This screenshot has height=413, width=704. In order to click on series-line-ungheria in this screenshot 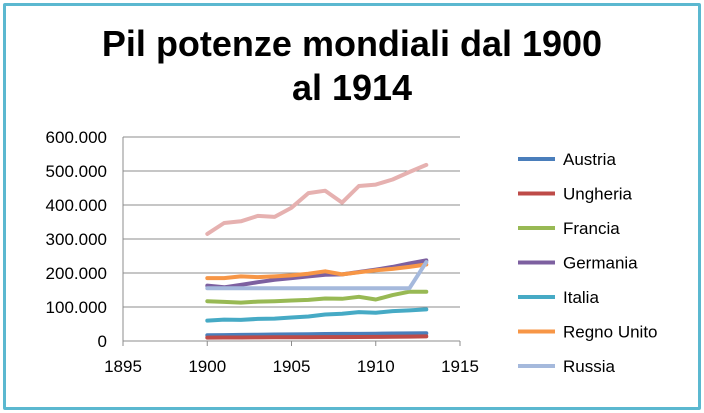, I will do `click(317, 337)`.